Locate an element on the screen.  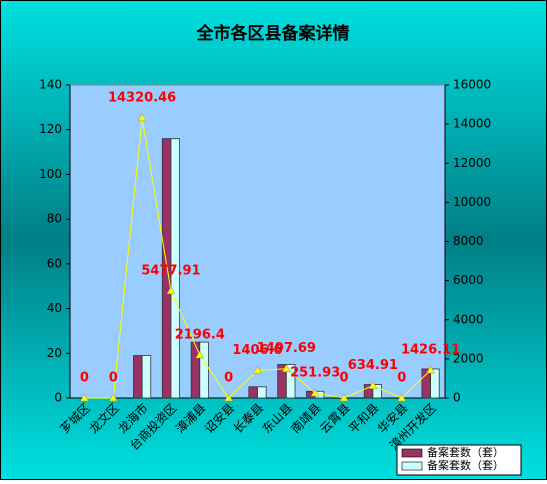
y-tick-label: 0 is located at coordinates (58, 398).